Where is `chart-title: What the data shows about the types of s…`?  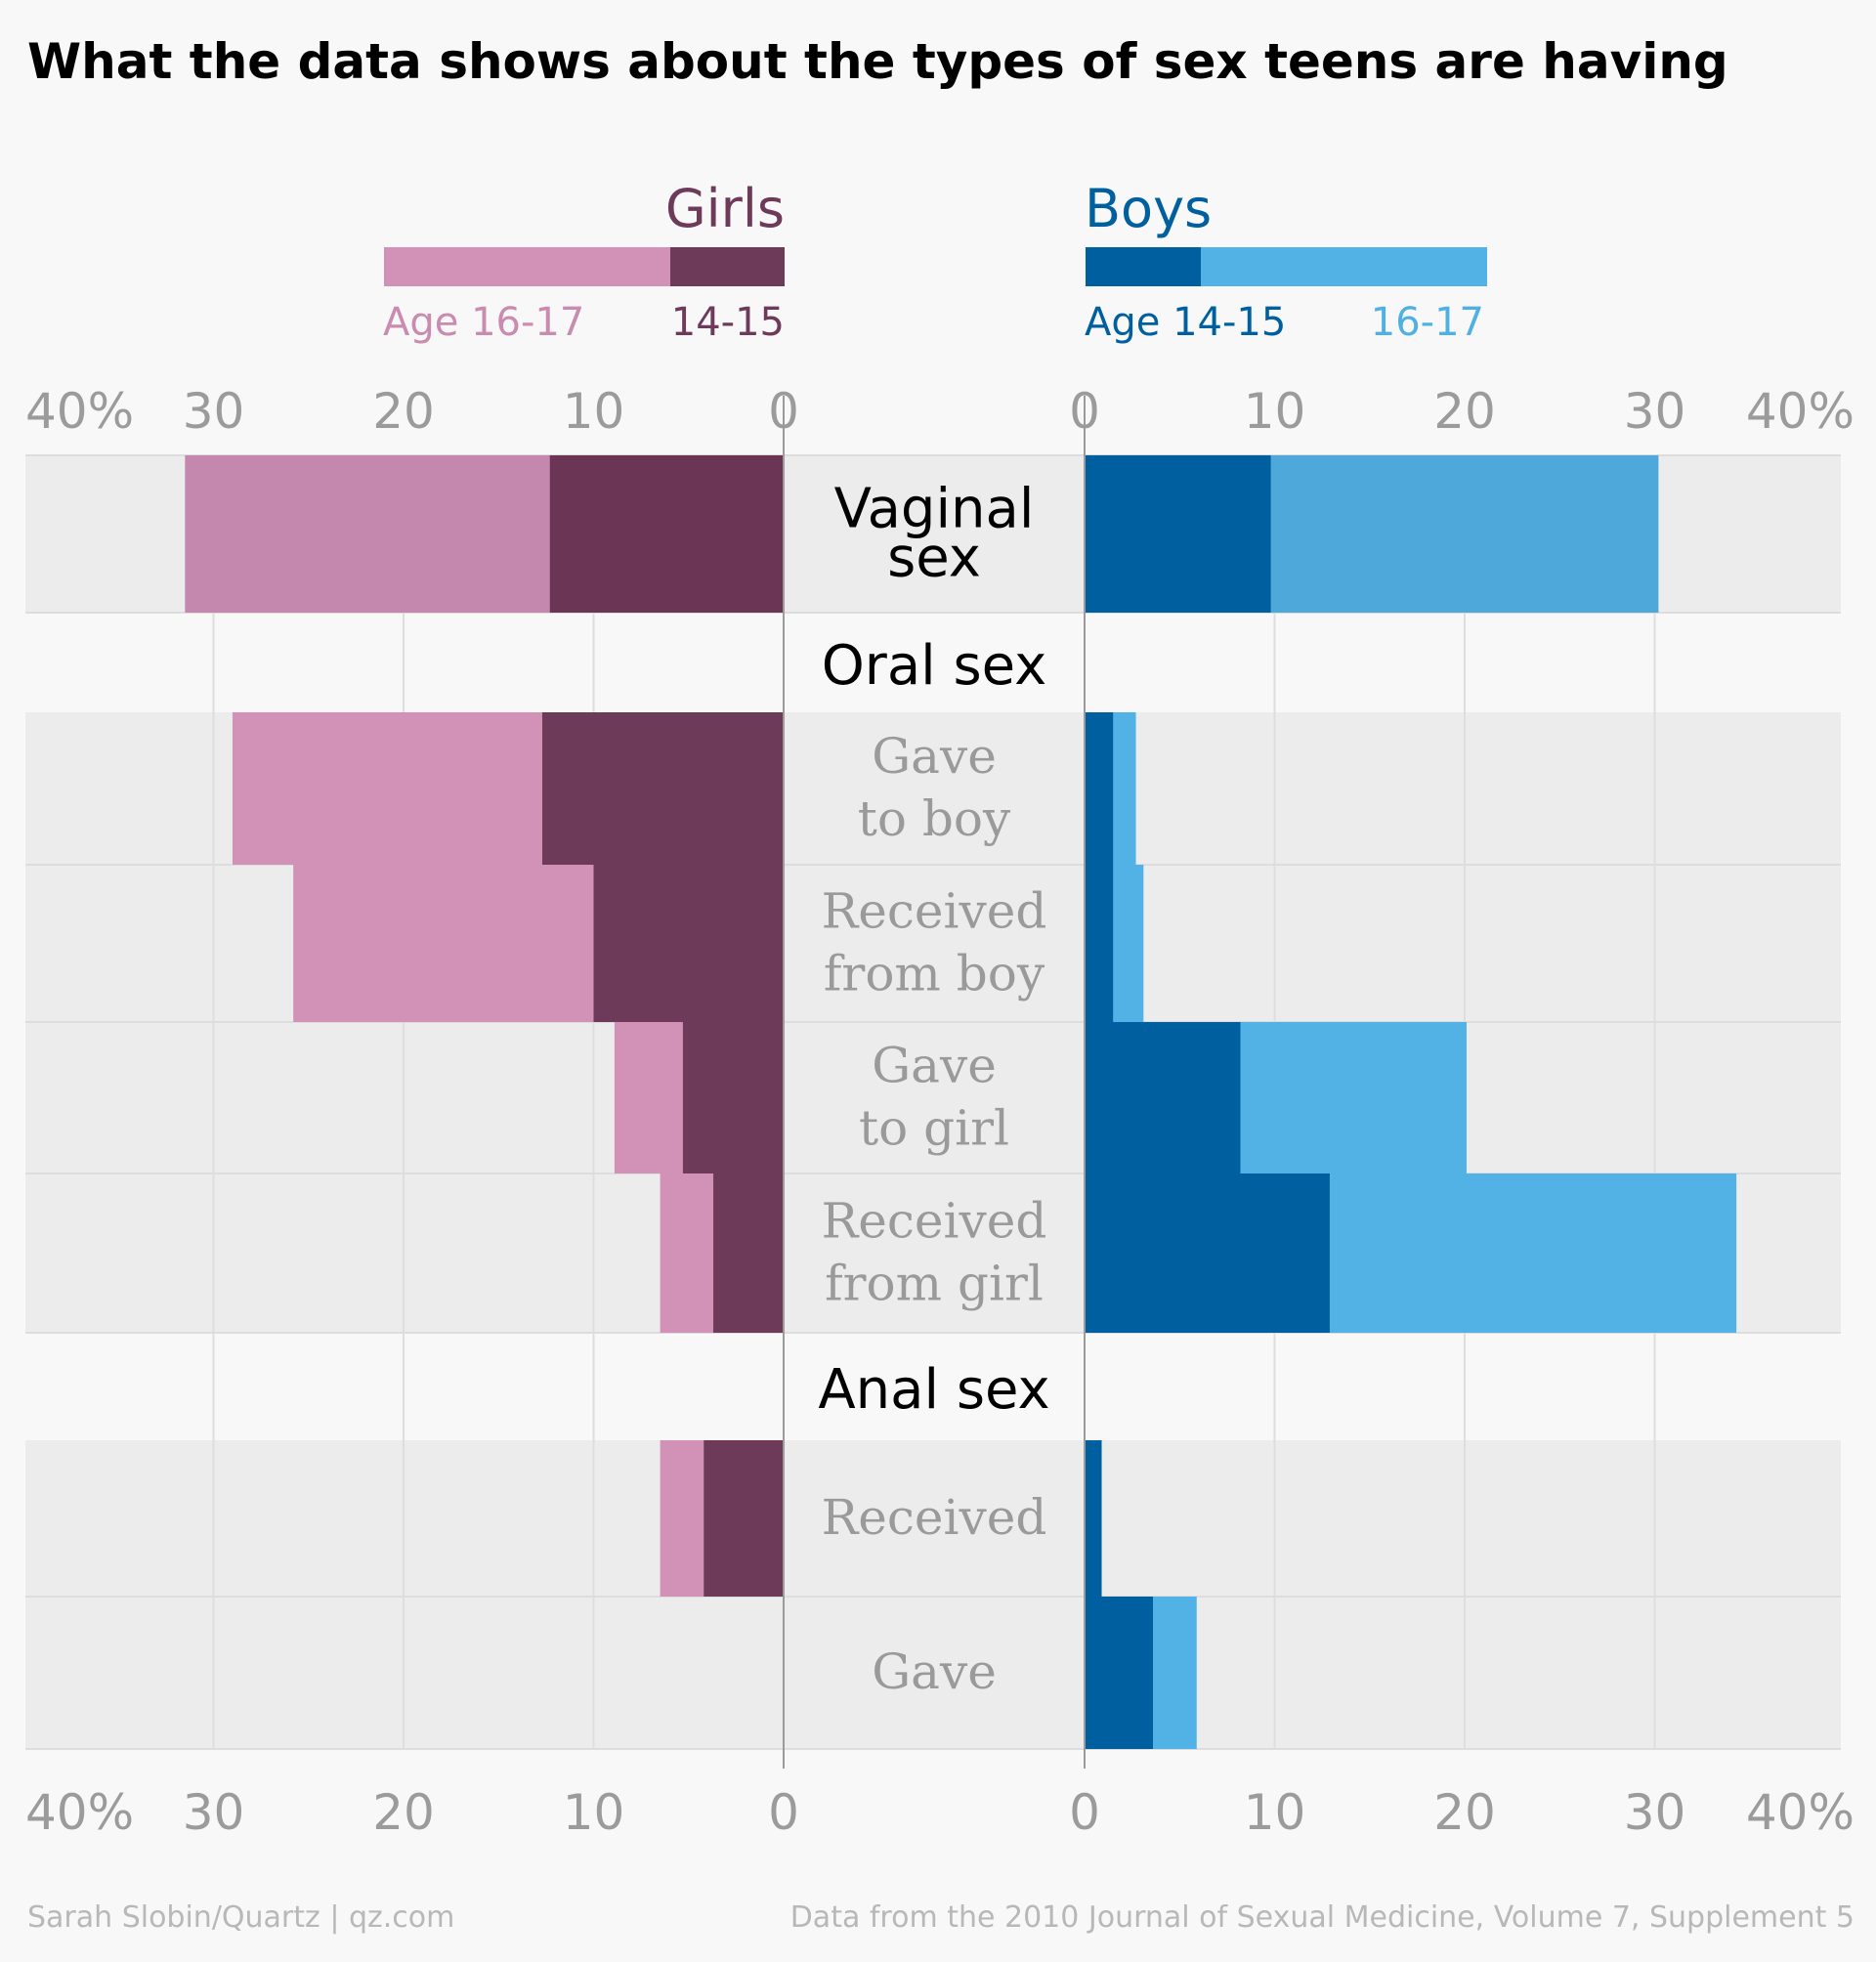
chart-title: What the data shows about the types of s… is located at coordinates (877, 62).